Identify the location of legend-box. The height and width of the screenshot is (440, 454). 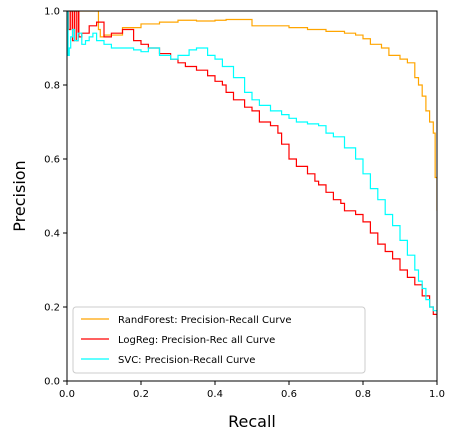
(219, 340).